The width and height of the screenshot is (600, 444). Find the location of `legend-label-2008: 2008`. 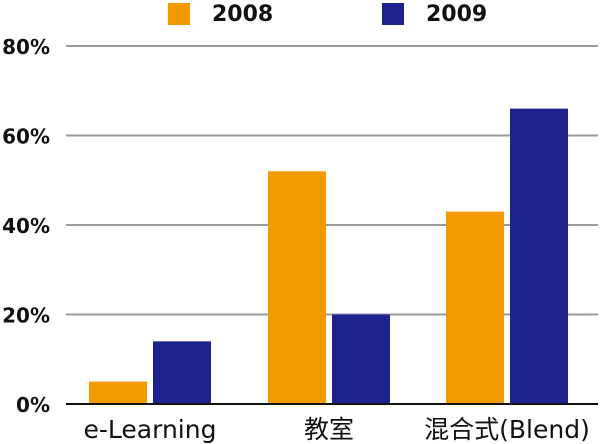

legend-label-2008: 2008 is located at coordinates (243, 14).